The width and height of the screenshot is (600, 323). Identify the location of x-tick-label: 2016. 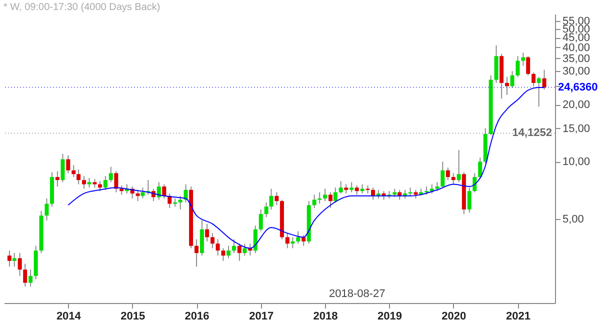
(197, 316).